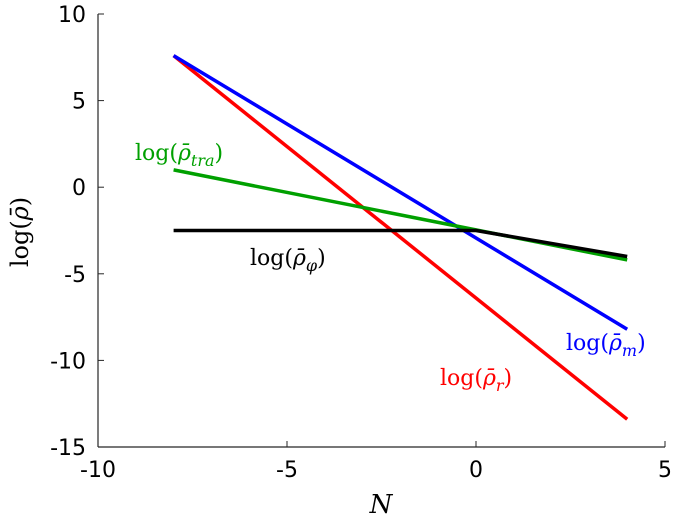 The image size is (685, 521). I want to click on y-axis-title: log(ρ̄), so click(20, 232).